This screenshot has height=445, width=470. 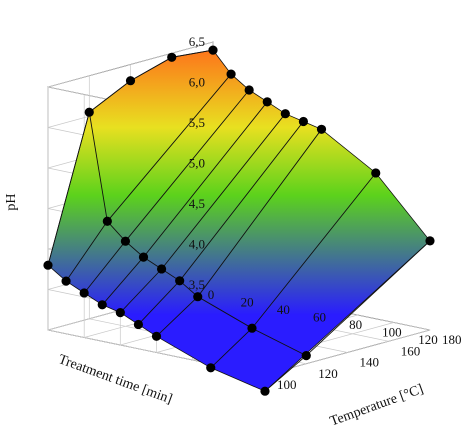 I want to click on x-tick-label: 20, so click(x=247, y=302).